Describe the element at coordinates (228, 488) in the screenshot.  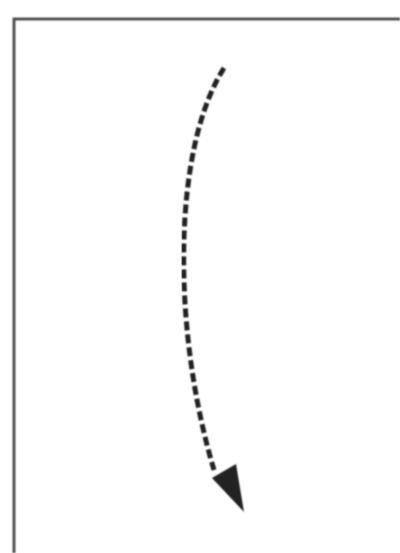
I see `arrowhead-icon` at that location.